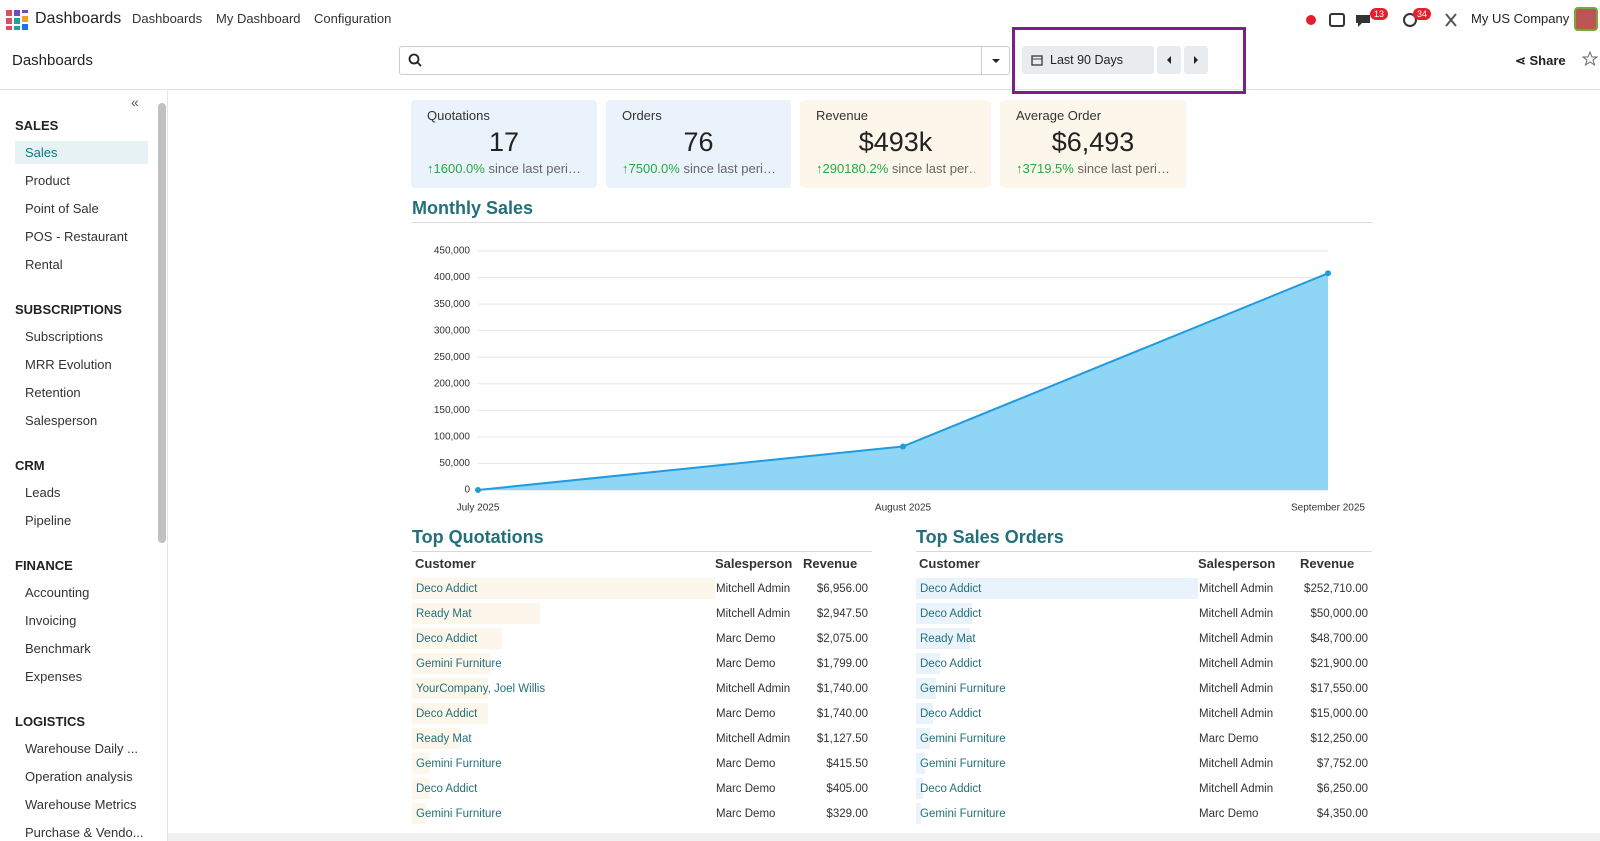 This screenshot has height=841, width=1600. Describe the element at coordinates (81, 592) in the screenshot. I see `sidebar-item: Accounting` at that location.